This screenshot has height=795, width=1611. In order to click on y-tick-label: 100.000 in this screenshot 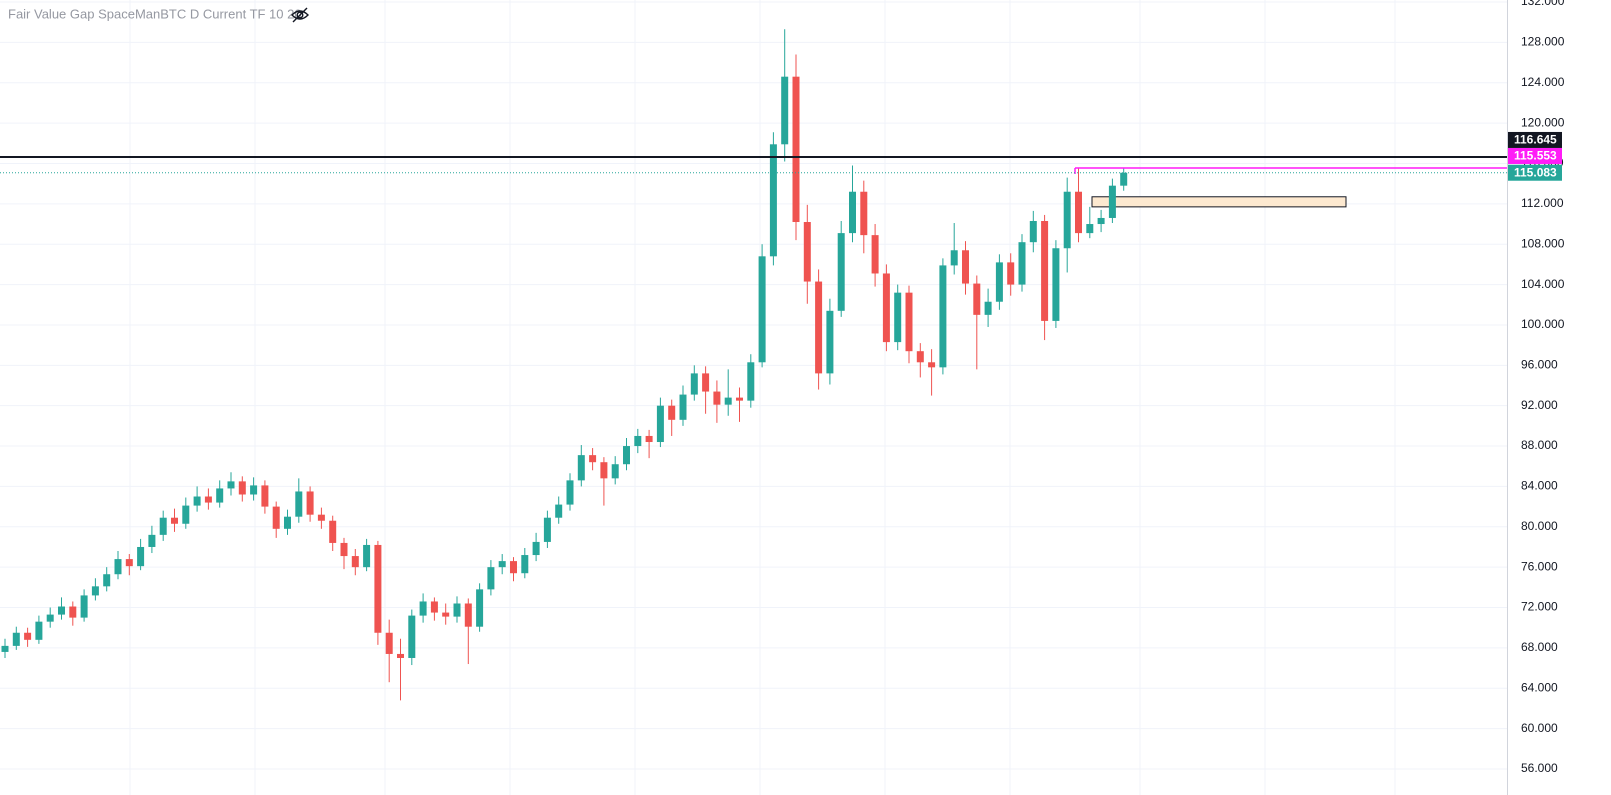, I will do `click(1543, 324)`.